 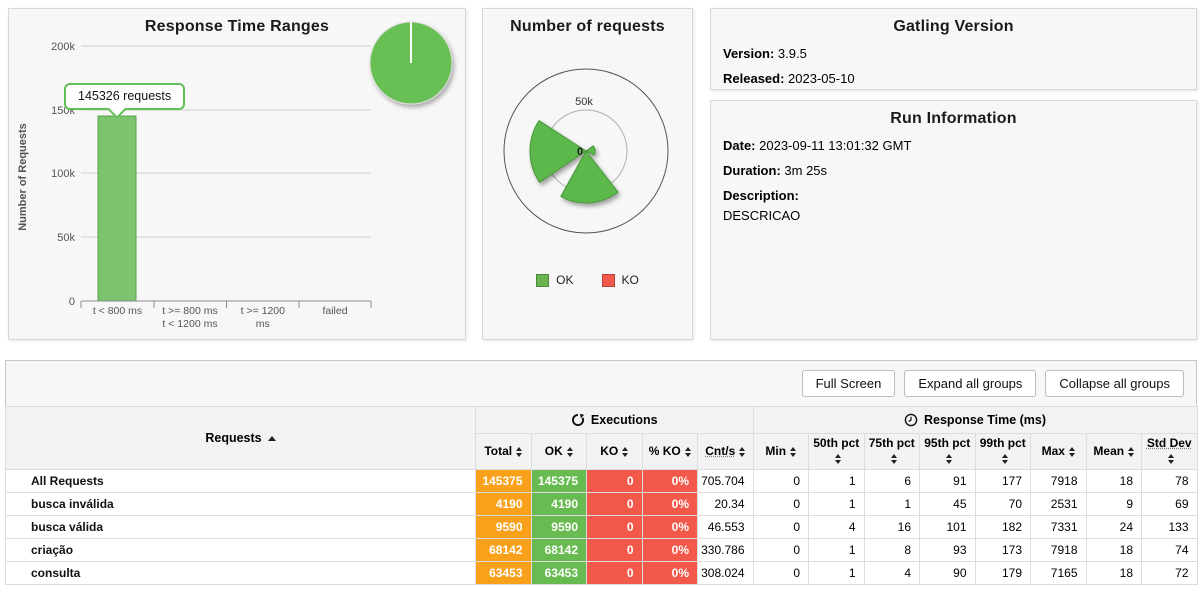 I want to click on collapse-all-groups-button: Collapse all groups, so click(x=1114, y=383).